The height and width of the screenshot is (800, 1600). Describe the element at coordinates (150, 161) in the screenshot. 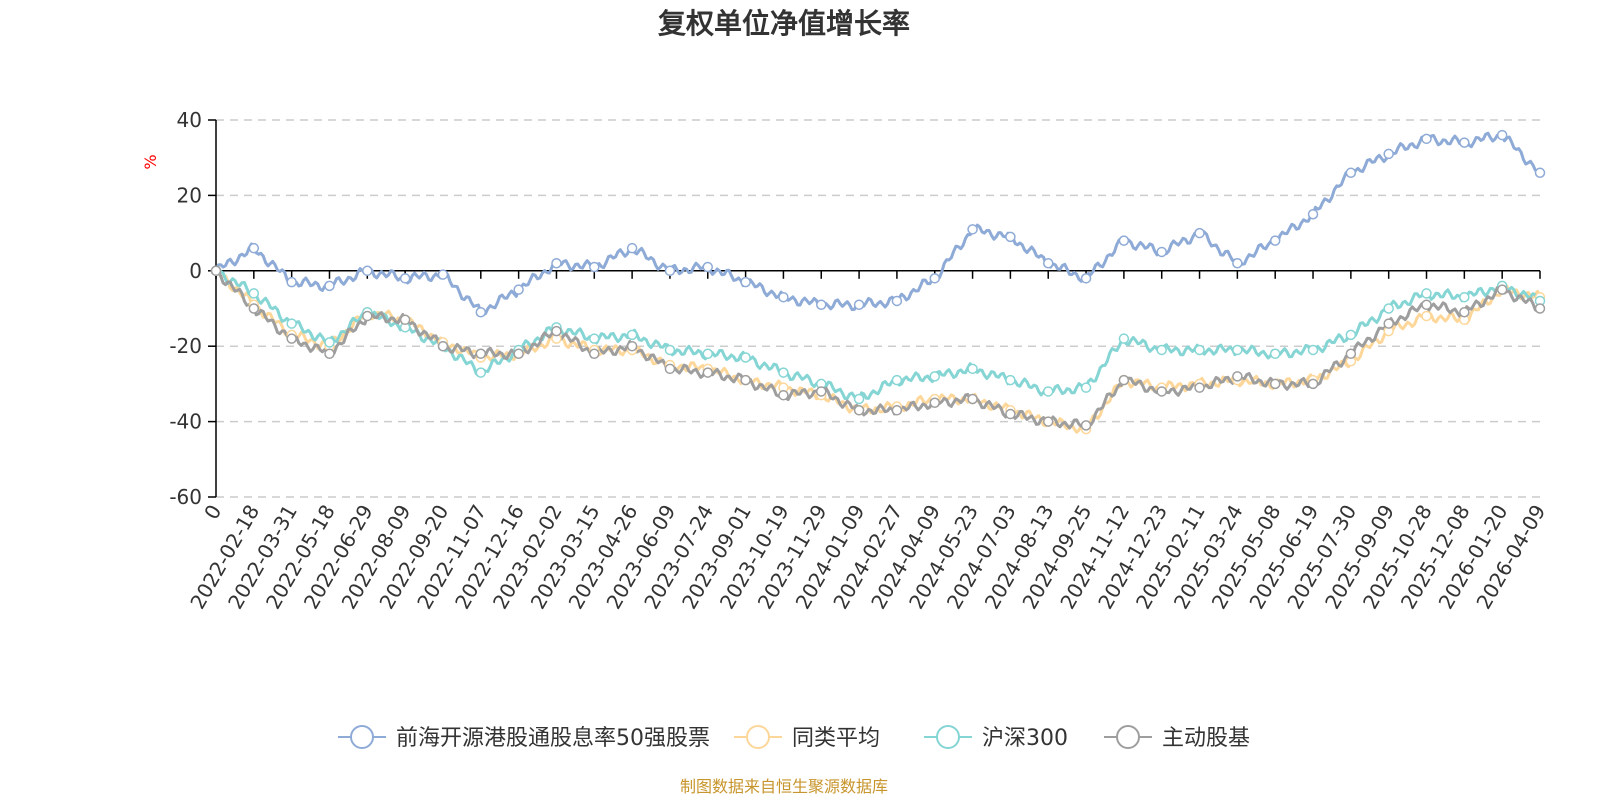

I see `y-axis-unit: %` at that location.